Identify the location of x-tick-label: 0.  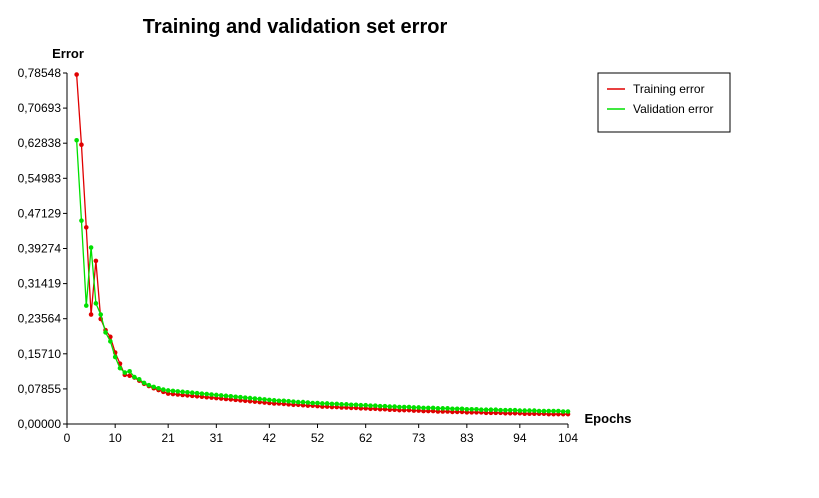
(67, 438).